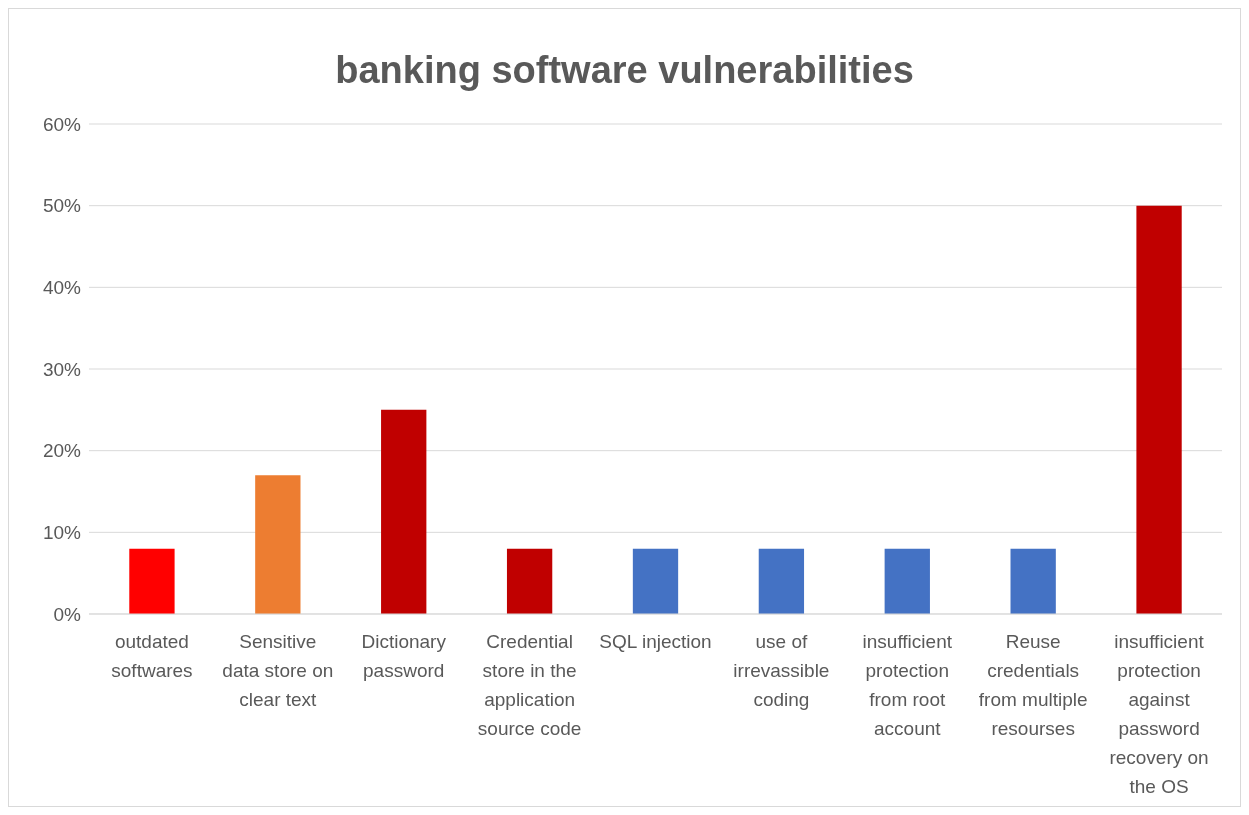  Describe the element at coordinates (278, 670) in the screenshot. I see `x-tick-label: Sensitive data store on clear text` at that location.